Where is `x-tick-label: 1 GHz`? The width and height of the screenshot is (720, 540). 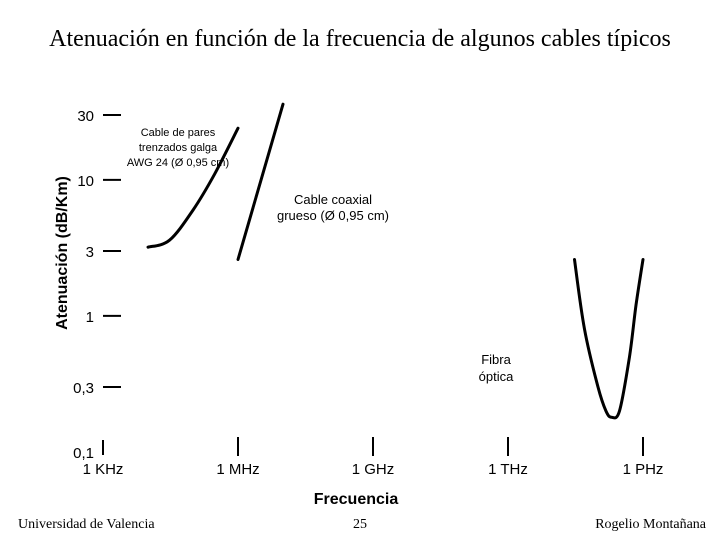 x-tick-label: 1 GHz is located at coordinates (373, 469).